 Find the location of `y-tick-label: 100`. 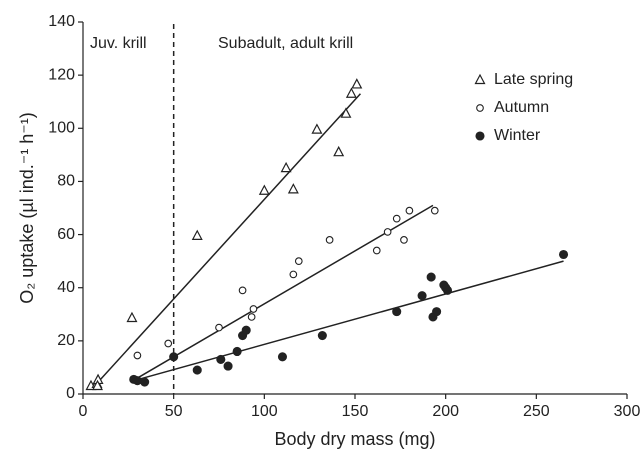

y-tick-label: 100 is located at coordinates (61, 128).